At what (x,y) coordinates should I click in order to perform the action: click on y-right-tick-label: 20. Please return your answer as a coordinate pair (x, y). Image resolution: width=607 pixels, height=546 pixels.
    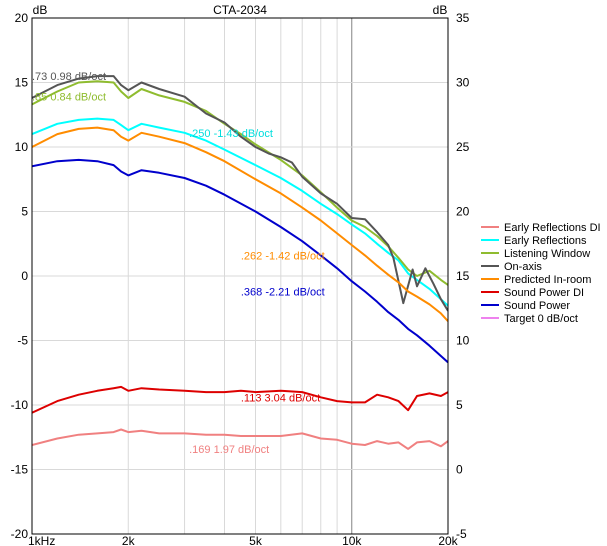
    Looking at the image, I should click on (463, 212).